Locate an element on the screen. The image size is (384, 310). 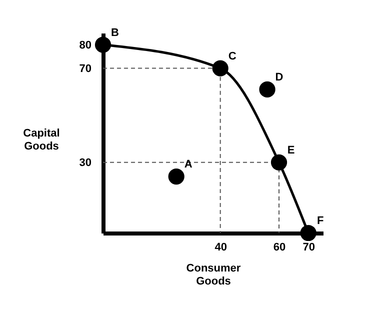
y-tick-label: 30 is located at coordinates (85, 162).